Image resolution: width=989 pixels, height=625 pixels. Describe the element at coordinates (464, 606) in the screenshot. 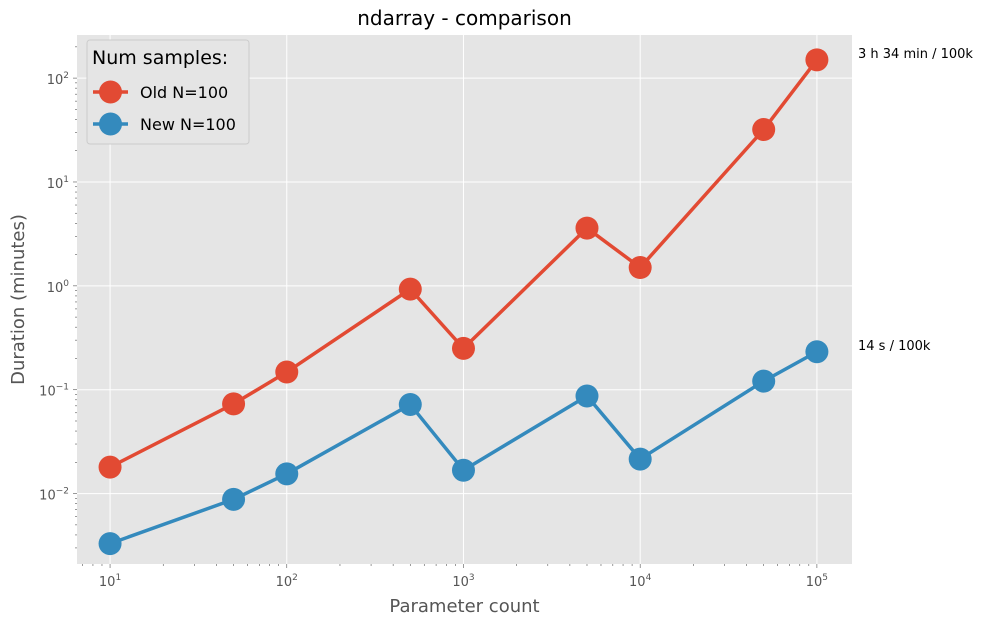

I see `x-axis-label: Parameter count` at that location.